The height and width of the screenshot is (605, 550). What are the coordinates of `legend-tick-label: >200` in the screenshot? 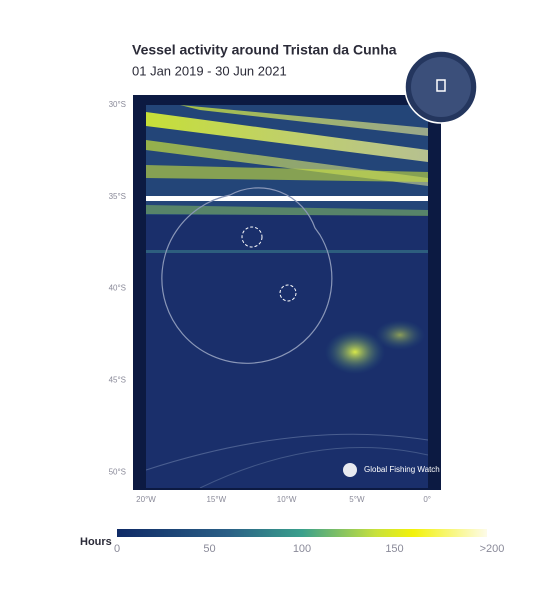 It's located at (492, 549).